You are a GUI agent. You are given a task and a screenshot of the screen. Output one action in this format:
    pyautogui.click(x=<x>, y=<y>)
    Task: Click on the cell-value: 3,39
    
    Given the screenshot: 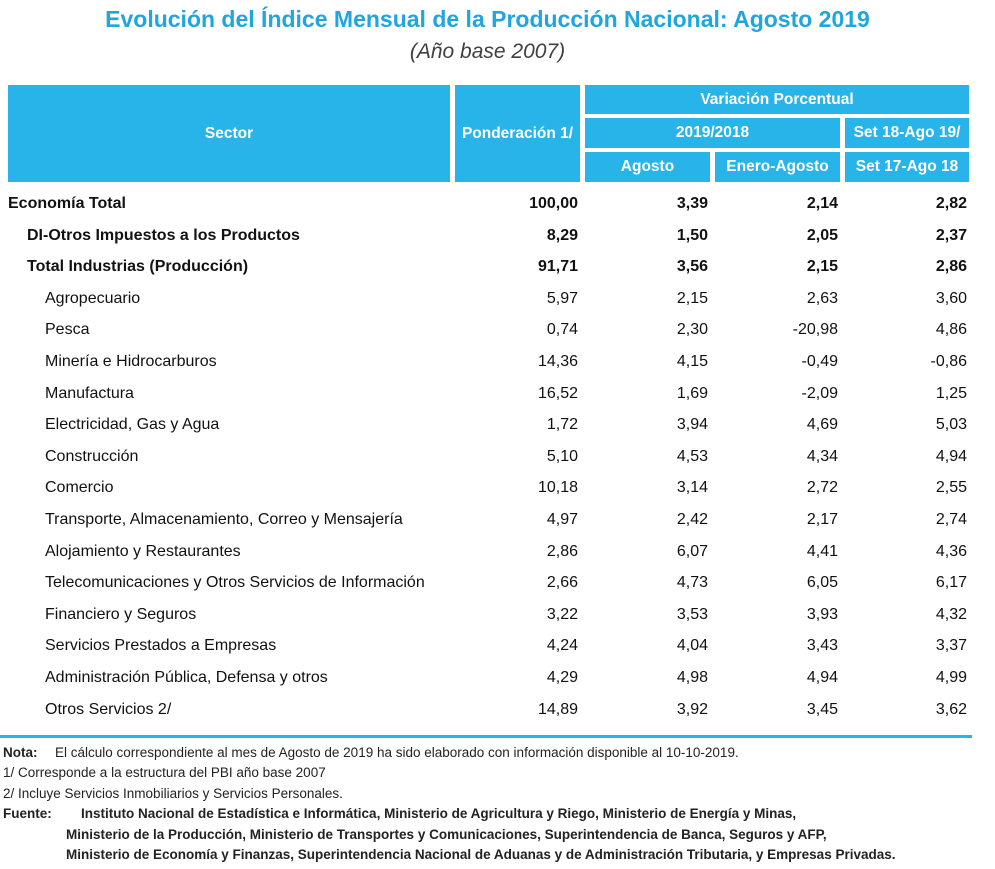 What is the action you would take?
    pyautogui.click(x=692, y=203)
    